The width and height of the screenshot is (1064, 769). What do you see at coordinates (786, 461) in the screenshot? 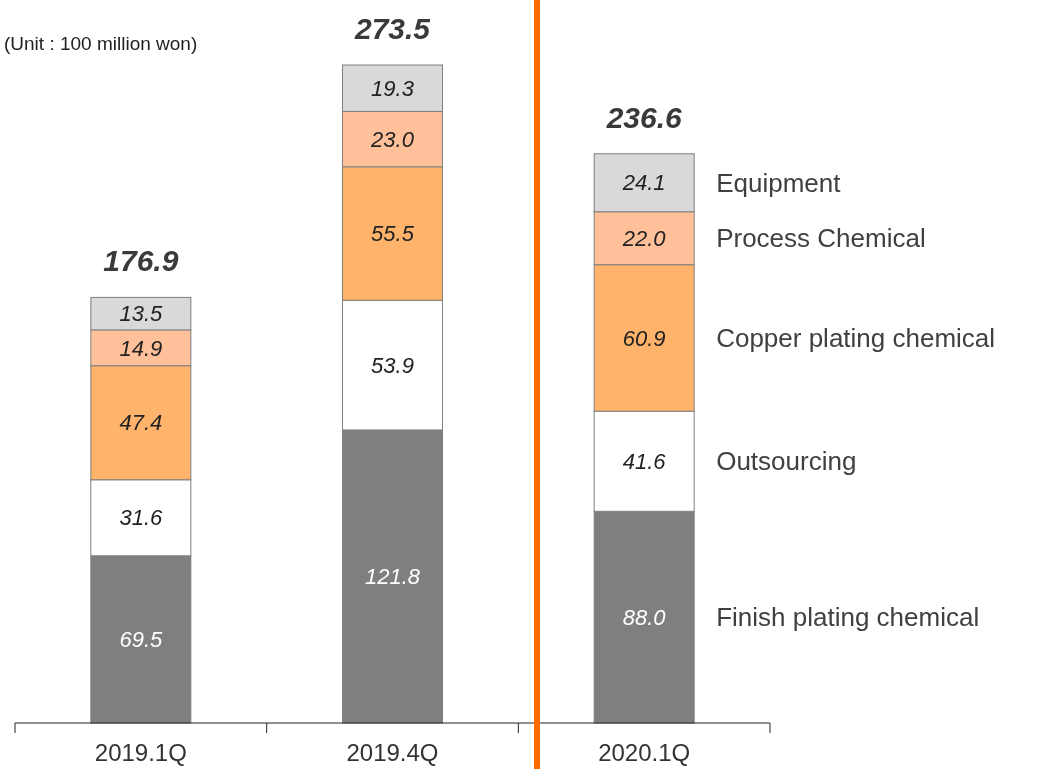
I see `series-label: Outsourcing` at bounding box center [786, 461].